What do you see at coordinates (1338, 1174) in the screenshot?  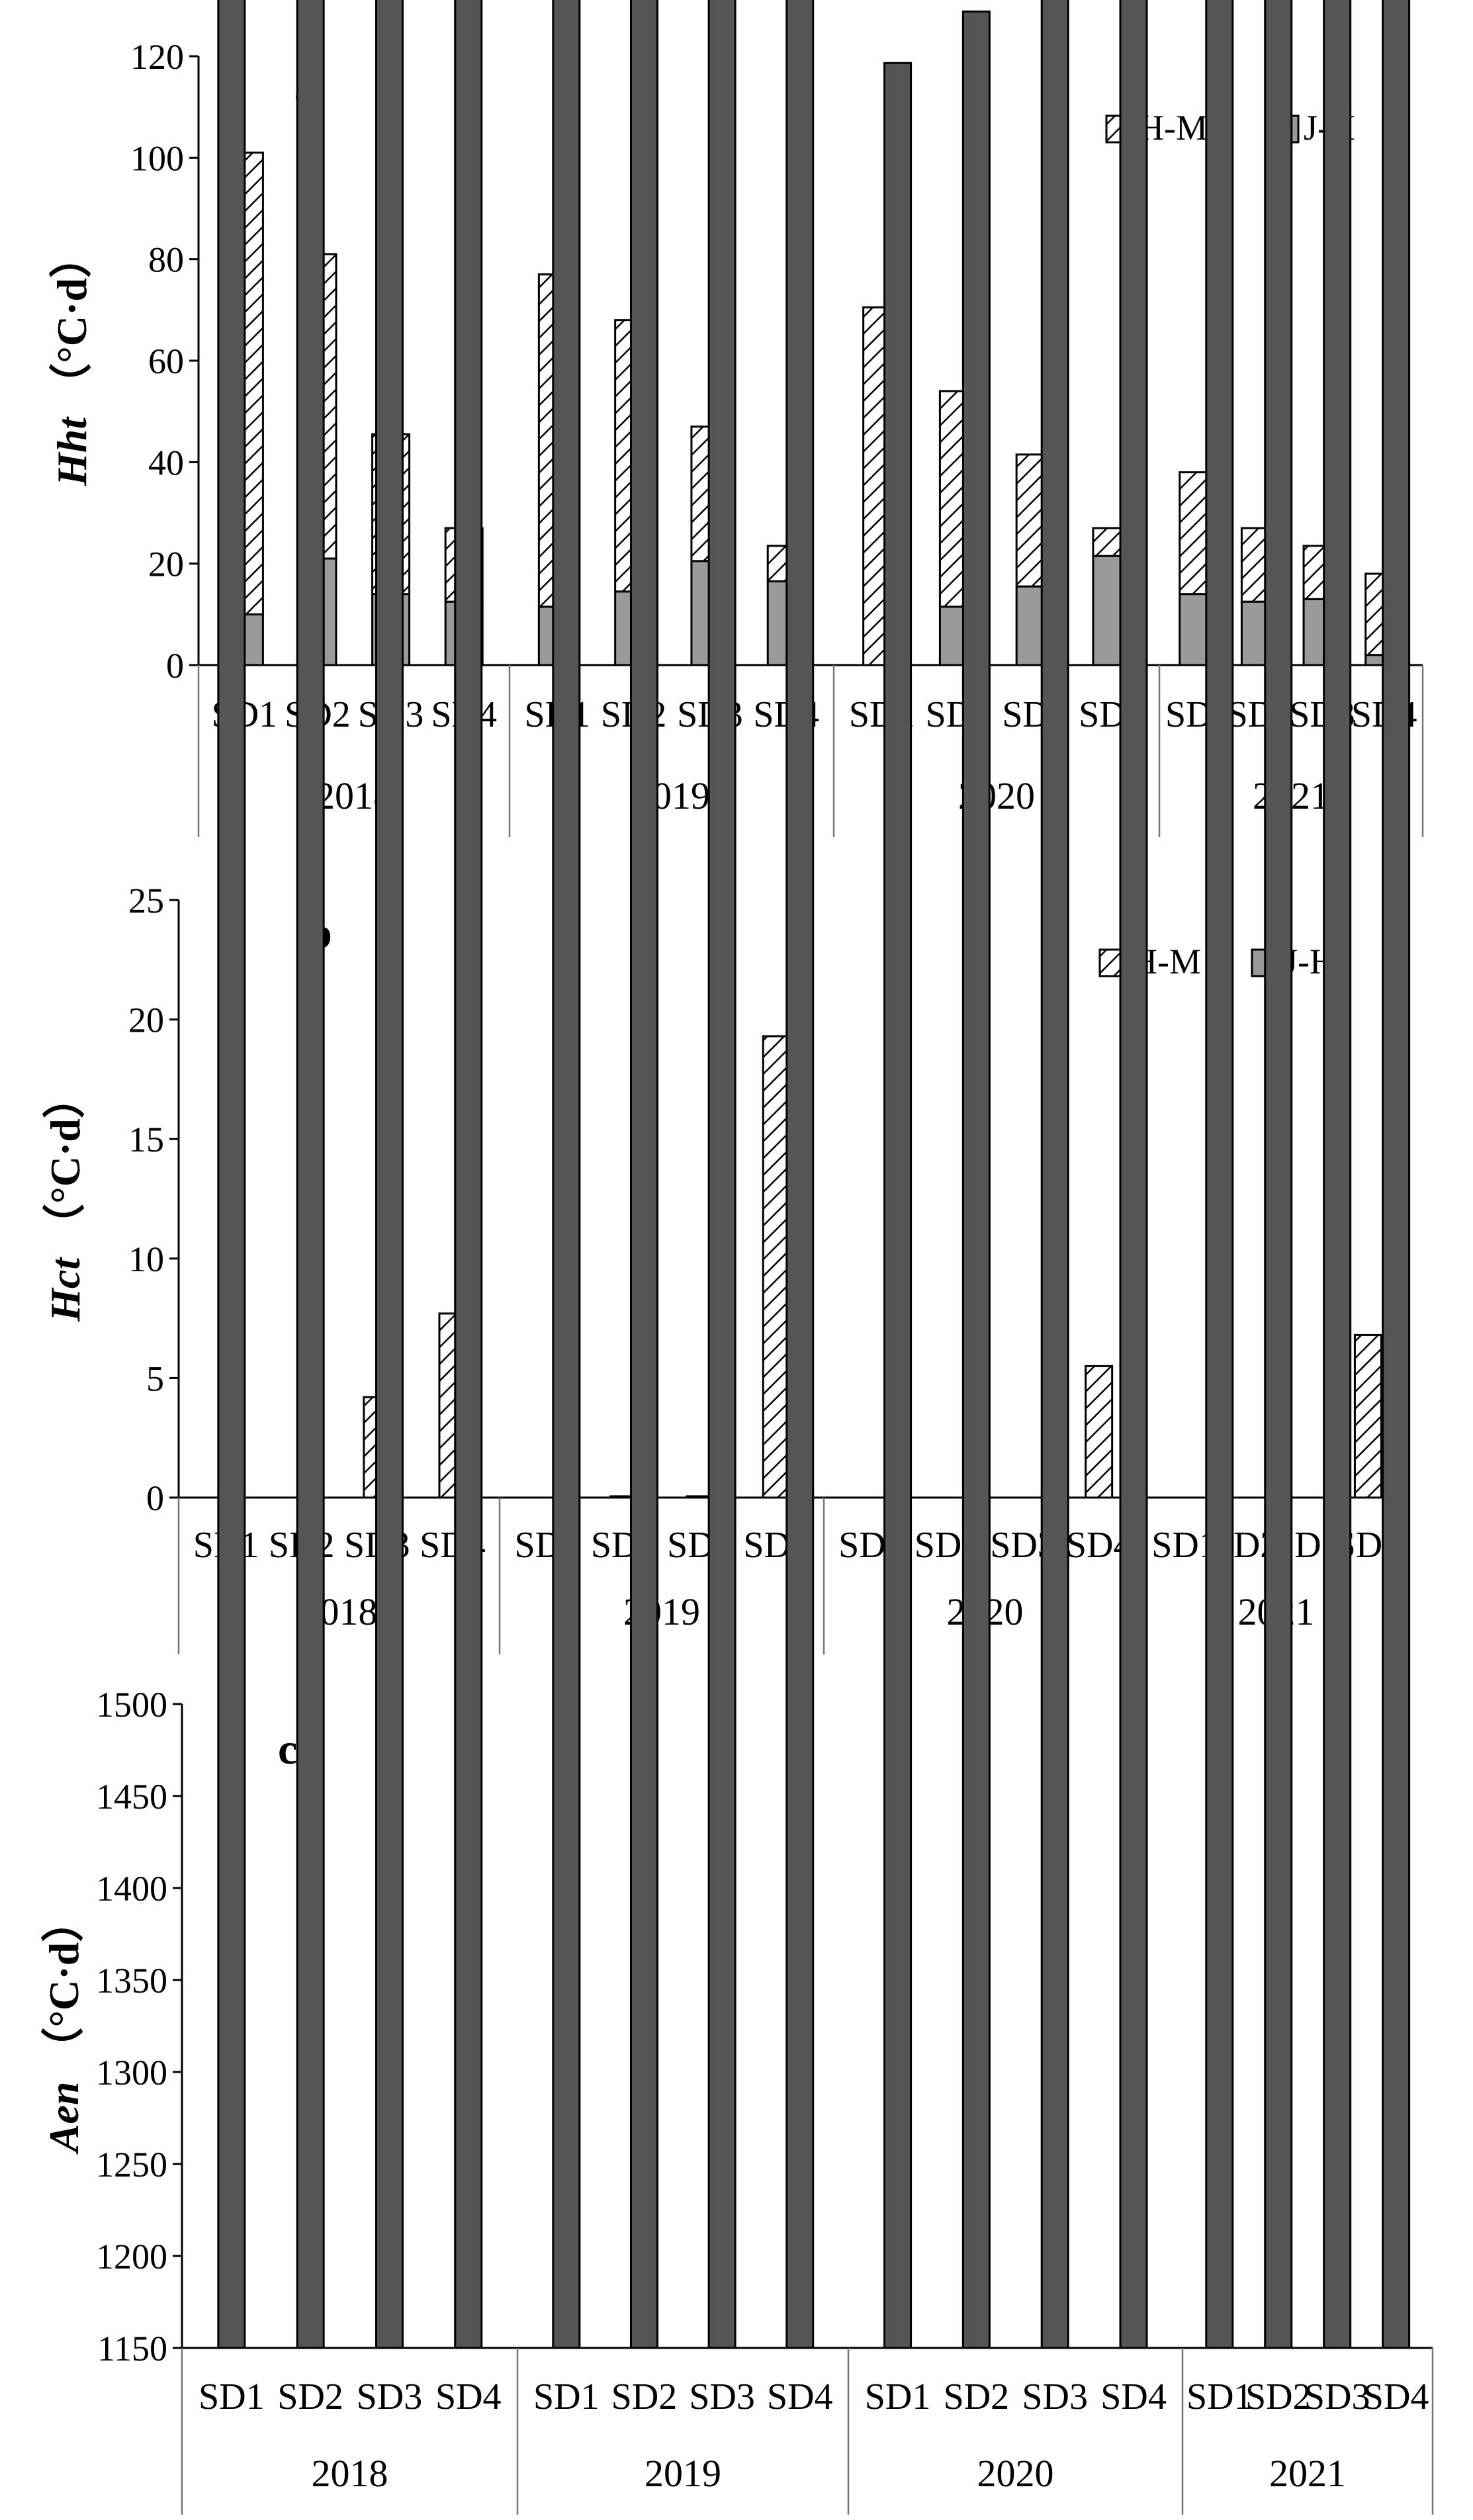 I see `bar-aen-2021-sd3` at bounding box center [1338, 1174].